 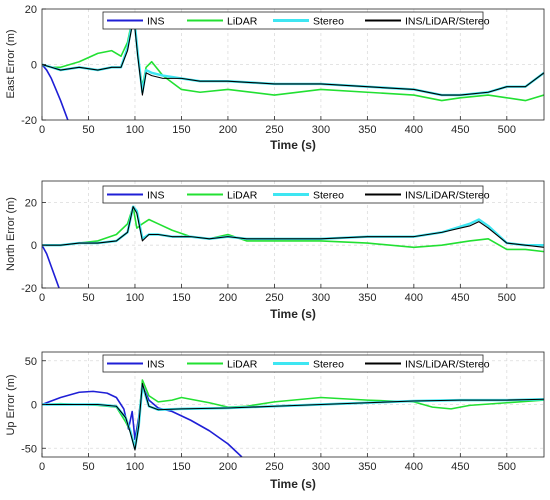 What do you see at coordinates (11, 404) in the screenshot?
I see `y-axis-label: Up Error (m)` at bounding box center [11, 404].